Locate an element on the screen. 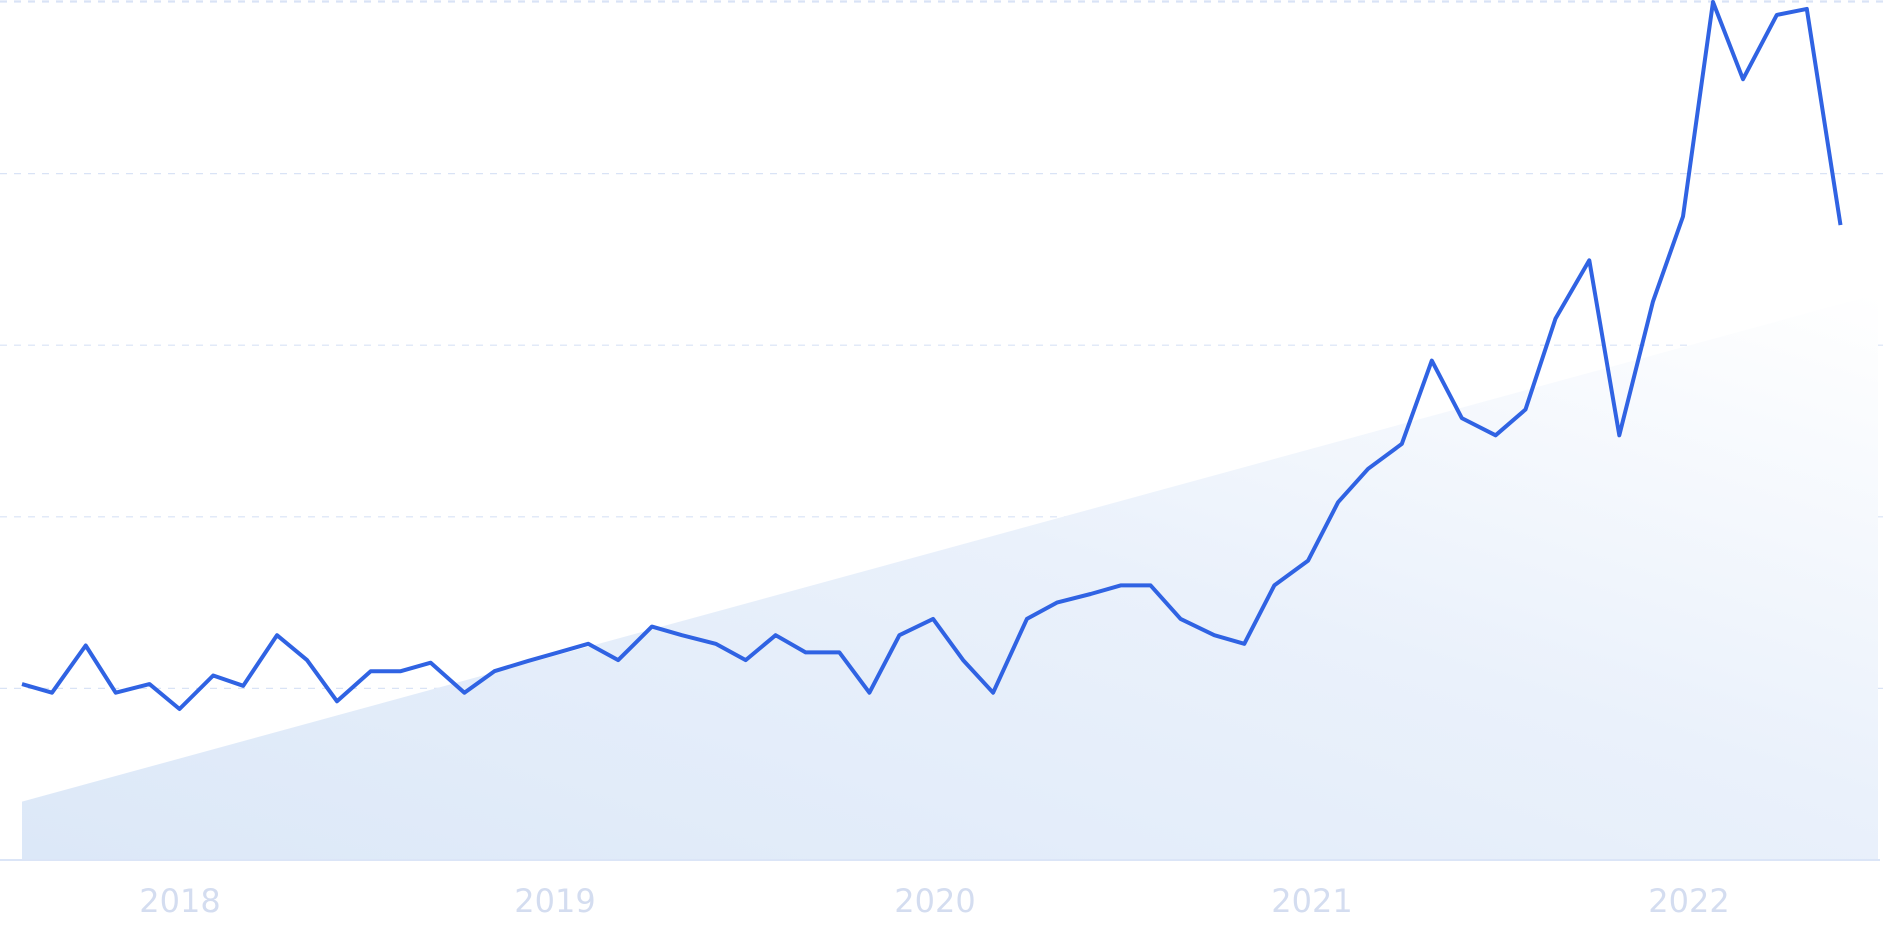  x-tick-label: 2020 is located at coordinates (934, 901).